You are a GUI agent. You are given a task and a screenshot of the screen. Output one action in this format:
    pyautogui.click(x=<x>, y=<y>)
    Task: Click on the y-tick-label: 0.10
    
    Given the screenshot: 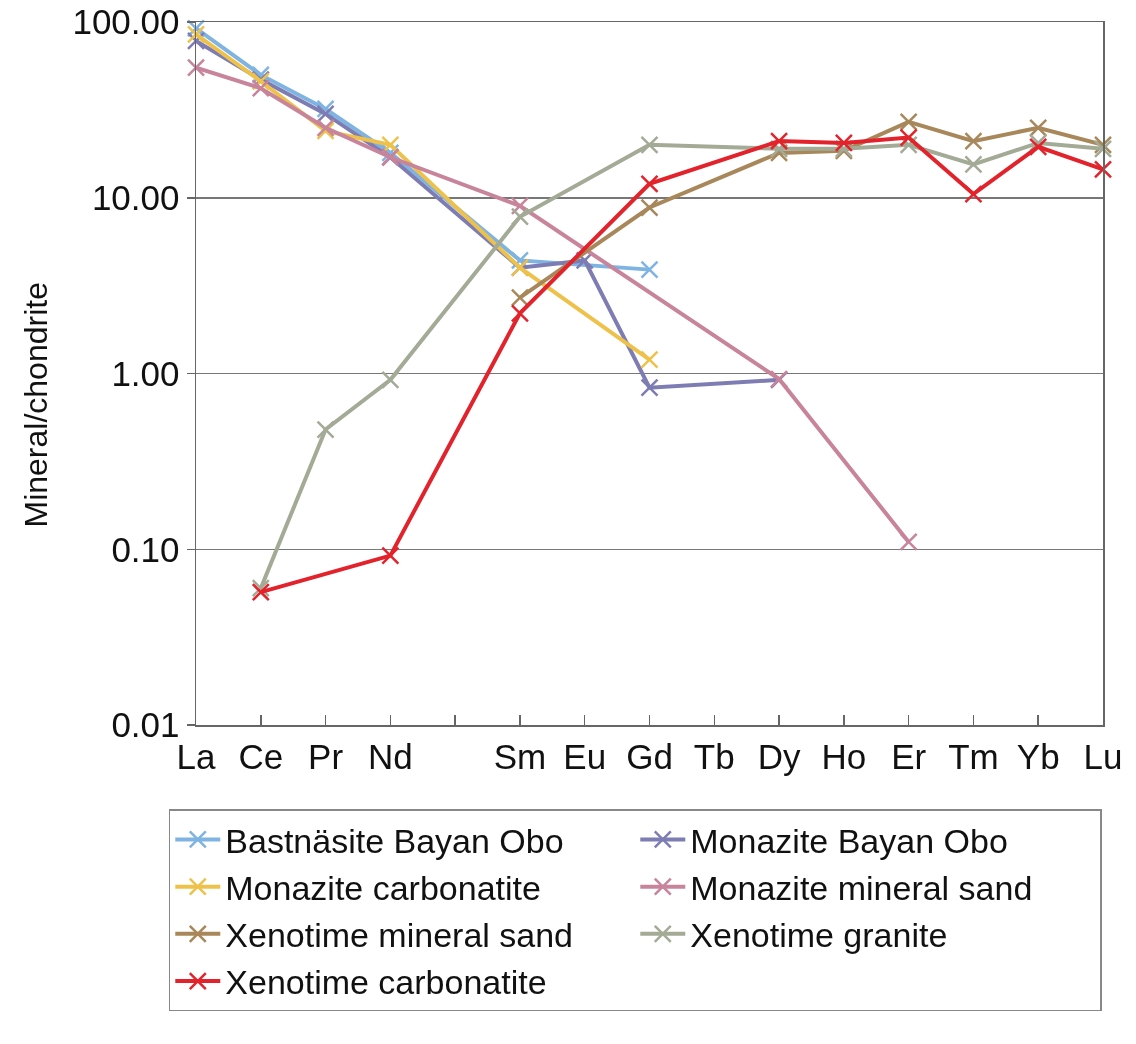 What is the action you would take?
    pyautogui.click(x=145, y=549)
    